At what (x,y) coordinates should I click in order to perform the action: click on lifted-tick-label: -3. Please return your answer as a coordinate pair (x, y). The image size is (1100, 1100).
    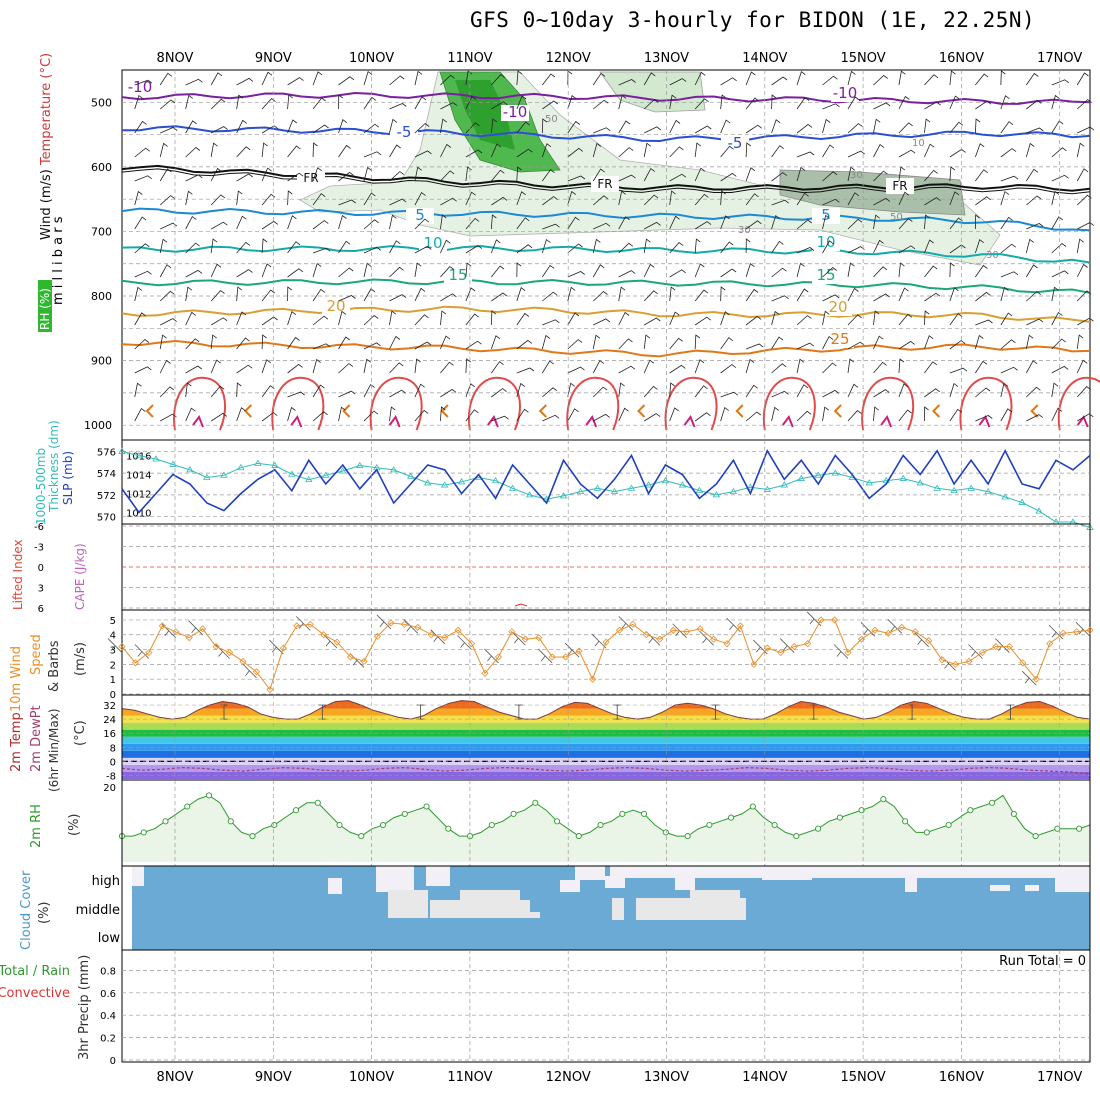
    Looking at the image, I should click on (39, 548).